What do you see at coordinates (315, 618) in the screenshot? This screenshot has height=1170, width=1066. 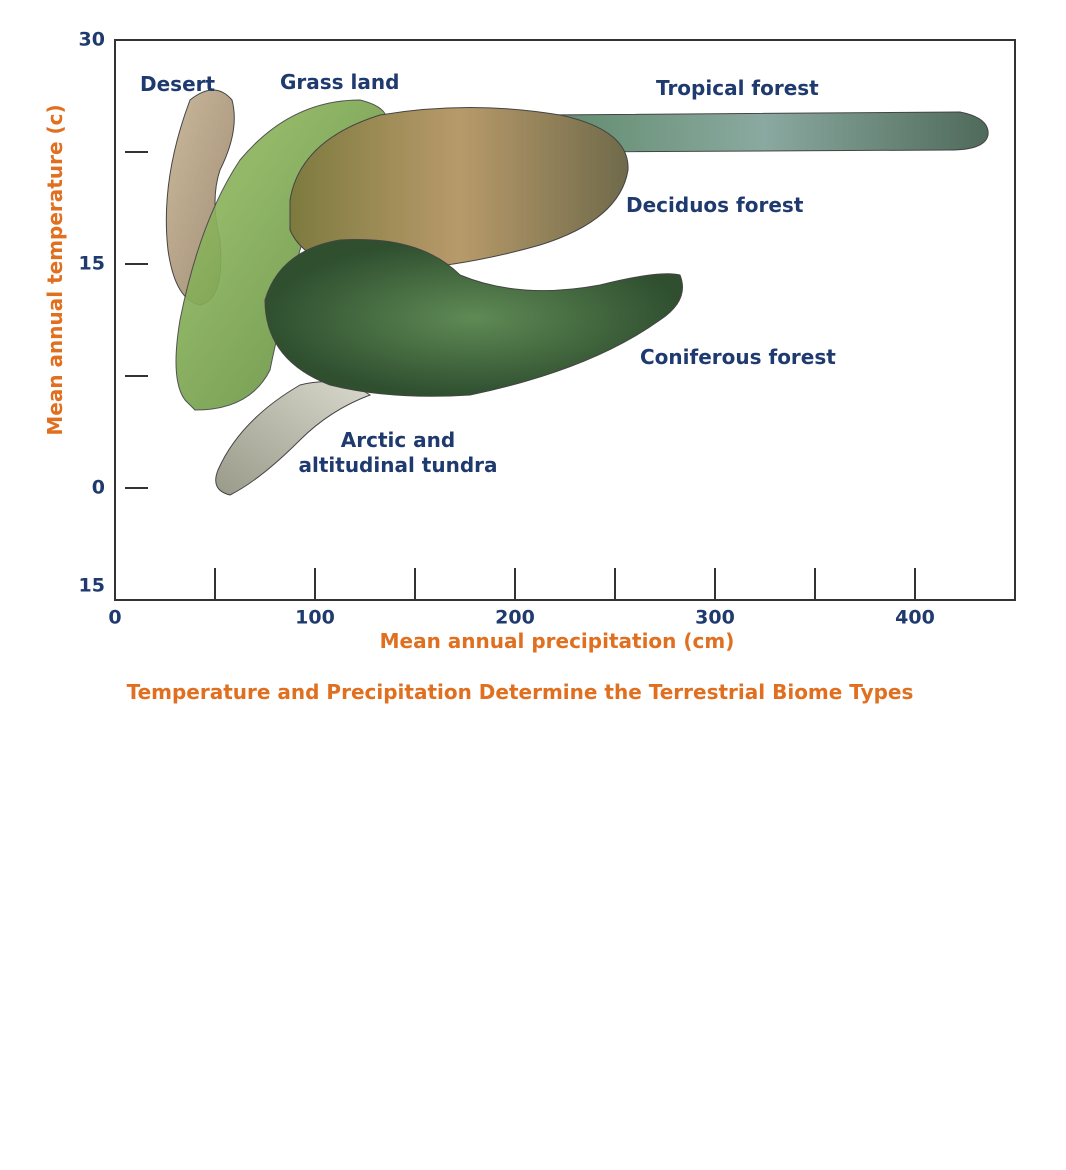 I see `x-tick-label: 100` at bounding box center [315, 618].